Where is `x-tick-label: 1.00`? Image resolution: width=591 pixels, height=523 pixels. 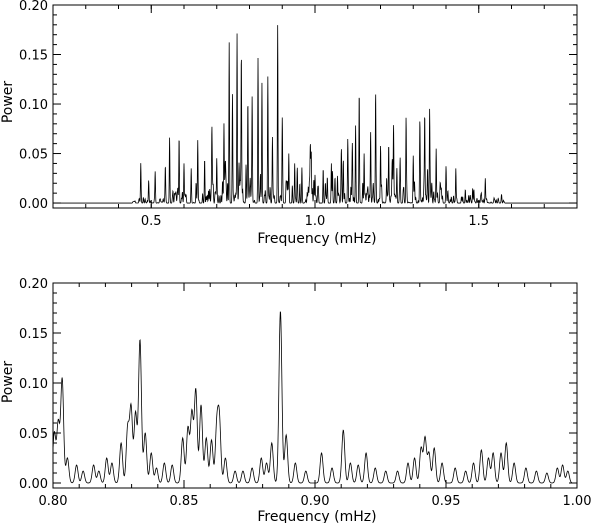
x-tick-label: 1.00 is located at coordinates (577, 501).